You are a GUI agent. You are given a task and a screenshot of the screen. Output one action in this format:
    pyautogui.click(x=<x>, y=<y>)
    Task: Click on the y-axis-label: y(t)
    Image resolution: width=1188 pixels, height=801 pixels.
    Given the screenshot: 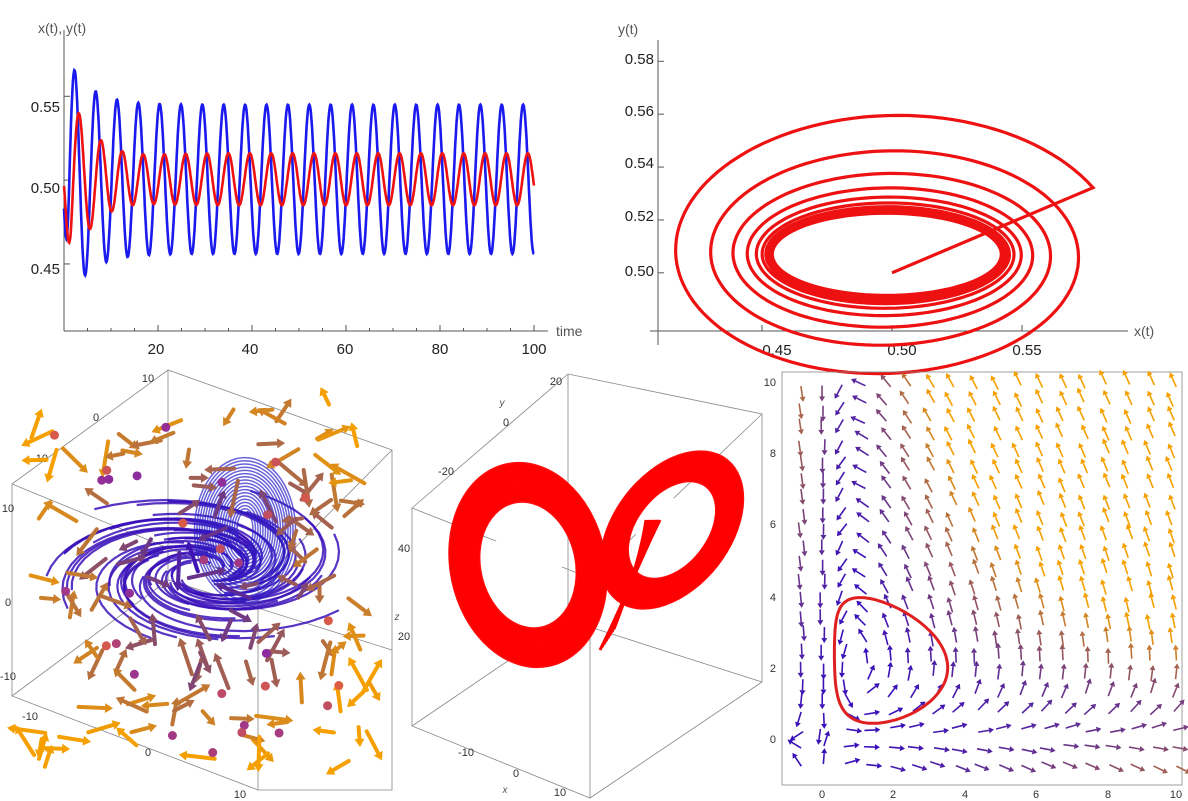 What is the action you would take?
    pyautogui.click(x=628, y=29)
    